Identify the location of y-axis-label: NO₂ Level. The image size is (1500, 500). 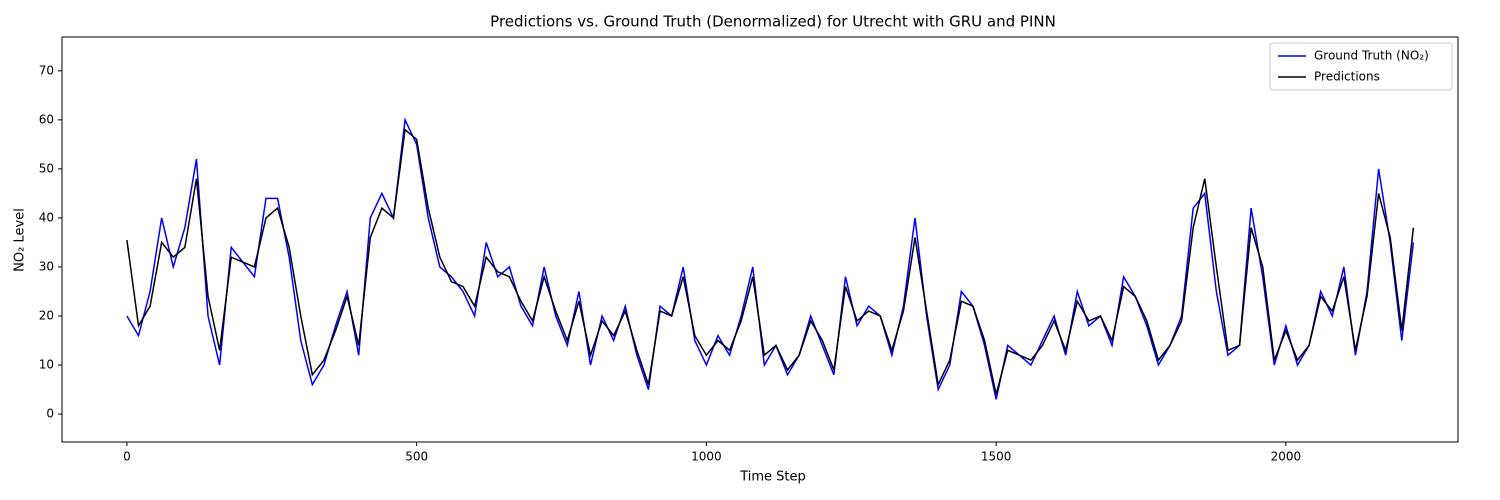
(20, 240).